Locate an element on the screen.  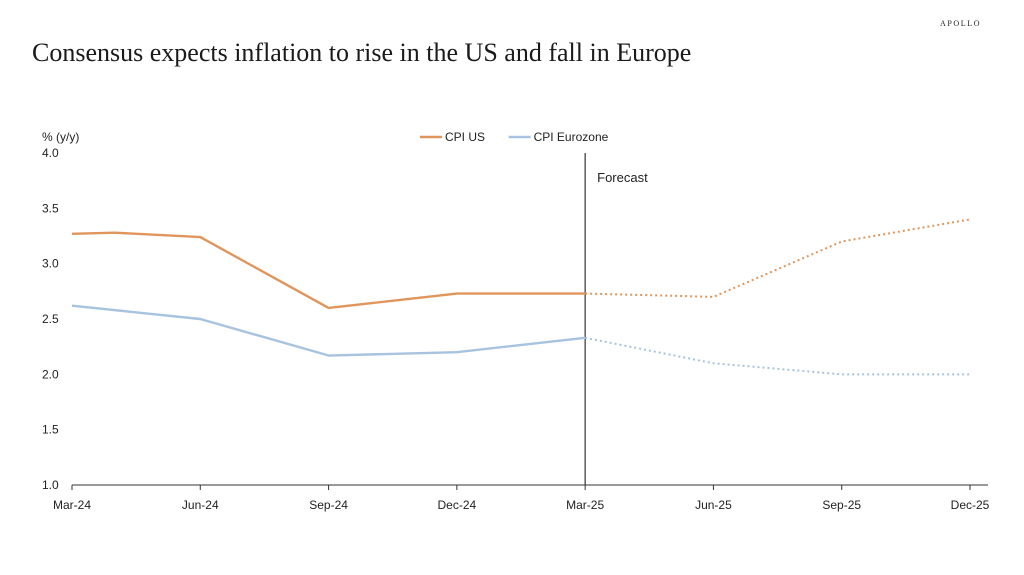
y-tick-label: 3.5 is located at coordinates (50, 208).